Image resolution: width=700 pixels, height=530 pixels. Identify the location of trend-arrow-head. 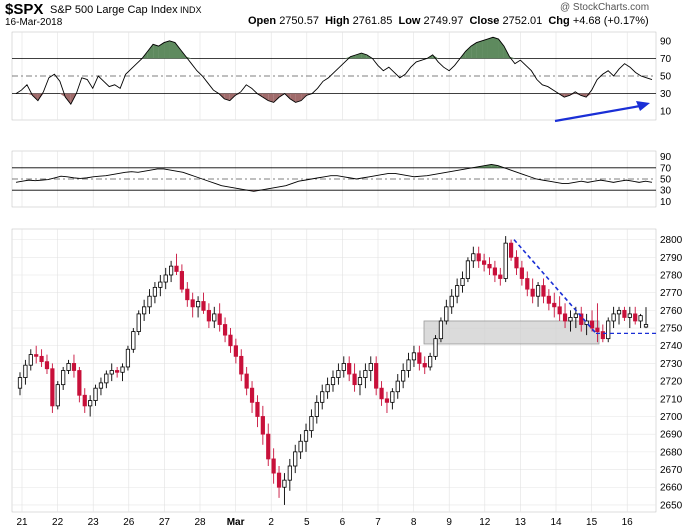
(643, 106).